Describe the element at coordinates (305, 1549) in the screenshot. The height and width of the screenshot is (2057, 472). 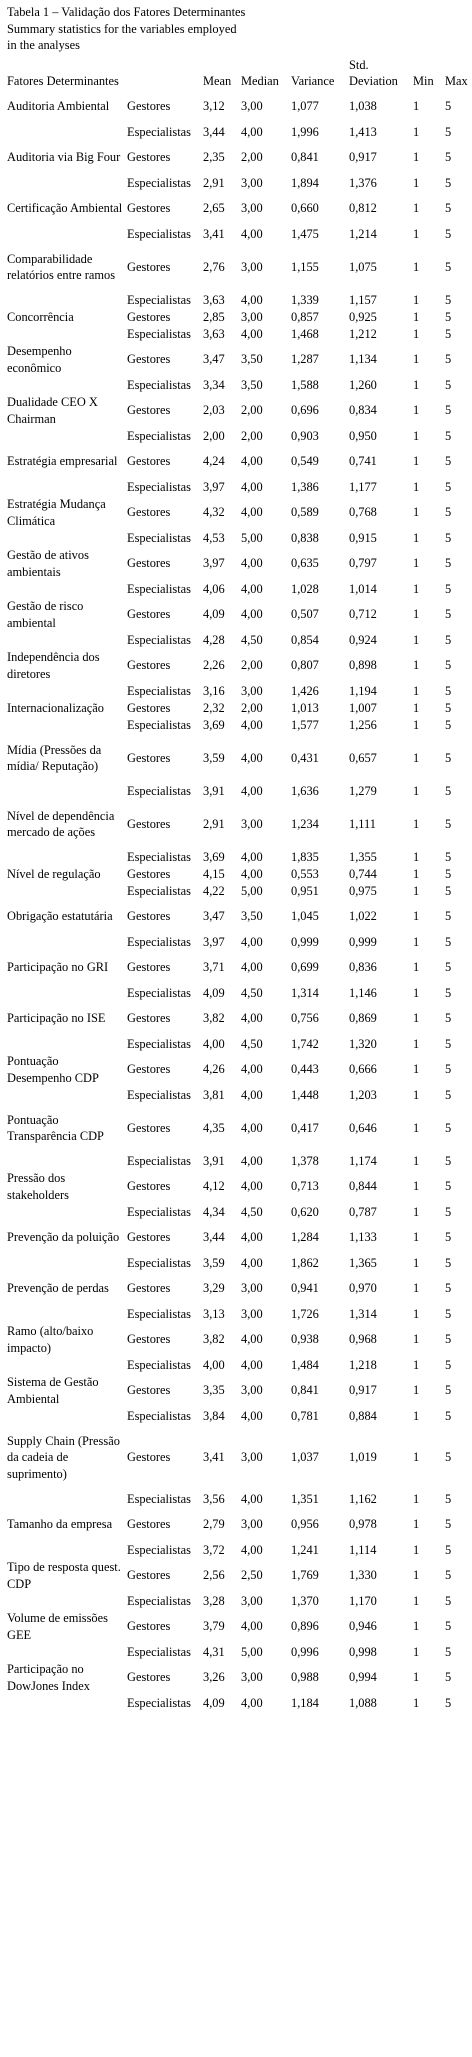
I see `variance-cell: 1,241` at that location.